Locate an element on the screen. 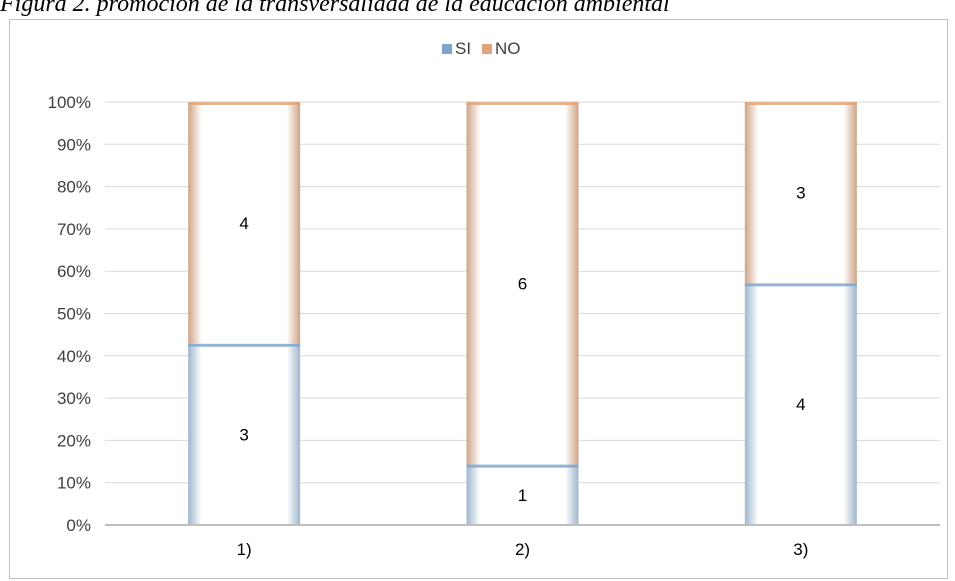 The image size is (955, 581). legend-label-no: NO is located at coordinates (508, 48).